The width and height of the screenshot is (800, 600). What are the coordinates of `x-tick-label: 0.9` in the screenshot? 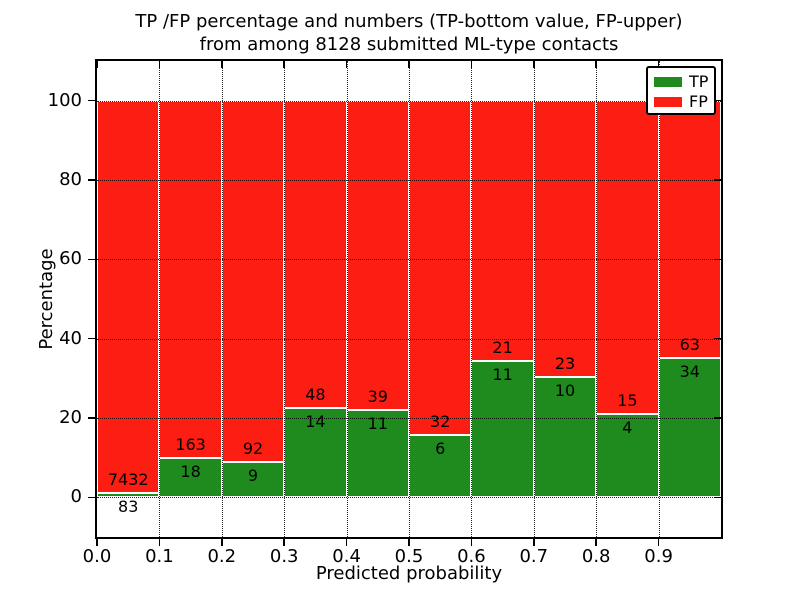 It's located at (658, 556).